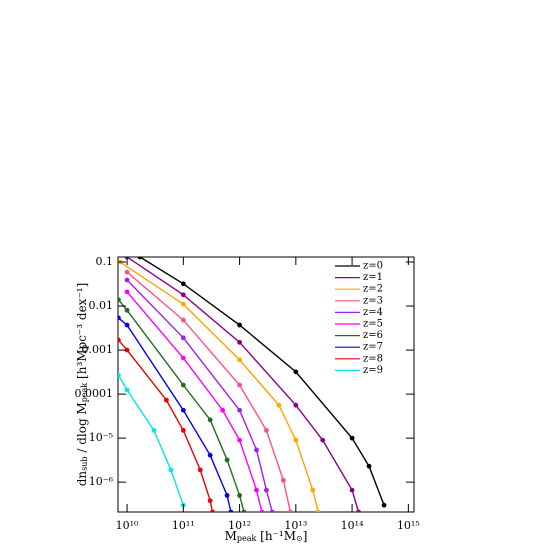  Describe the element at coordinates (239, 525) in the screenshot. I see `x-tick-label: 10¹²` at that location.